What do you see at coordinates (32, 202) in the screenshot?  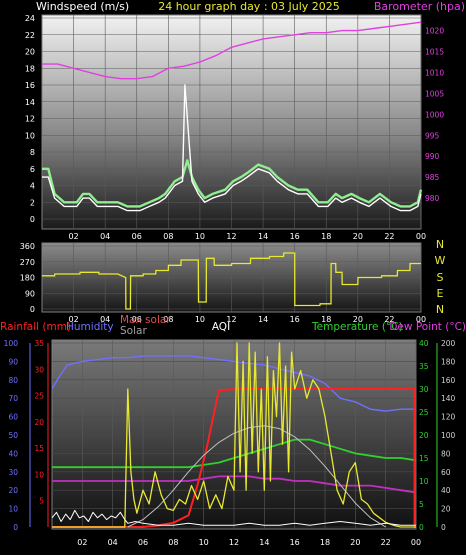 I see `windspeed-tick-label: 2` at bounding box center [32, 202].